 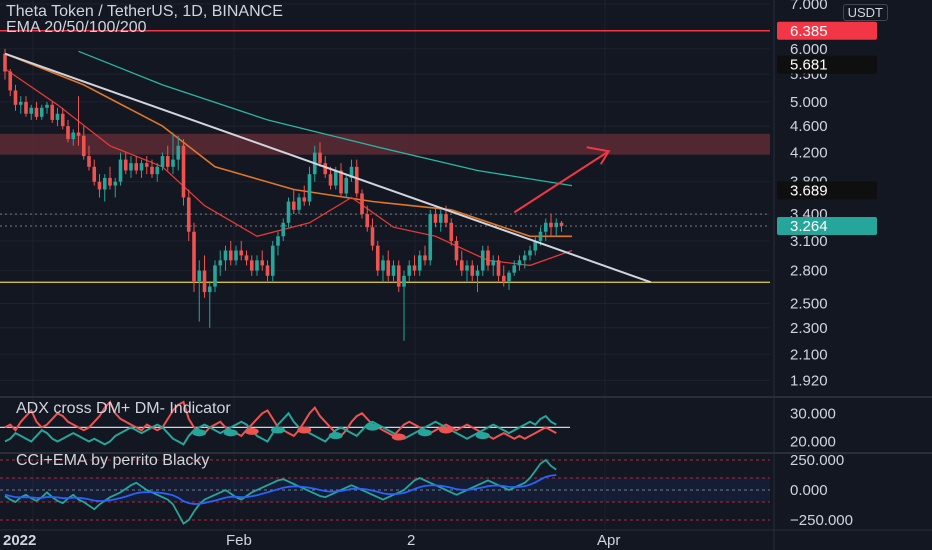 What do you see at coordinates (865, 12) in the screenshot?
I see `currency-scale-button: USDT` at bounding box center [865, 12].